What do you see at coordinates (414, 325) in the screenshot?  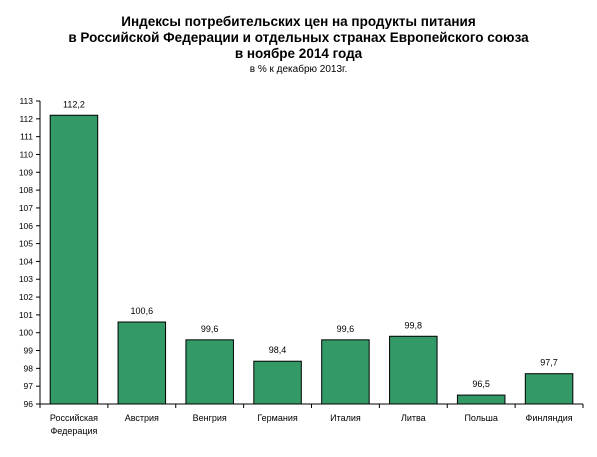 I see `bar-value-label: 99,8` at bounding box center [414, 325].